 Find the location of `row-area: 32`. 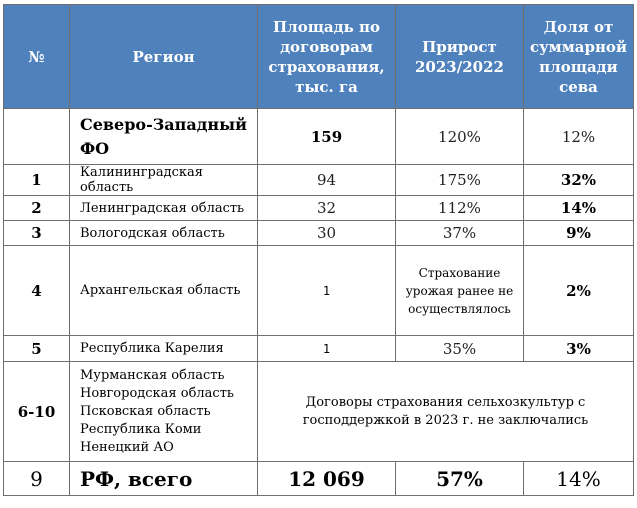

row-area: 32 is located at coordinates (326, 208).